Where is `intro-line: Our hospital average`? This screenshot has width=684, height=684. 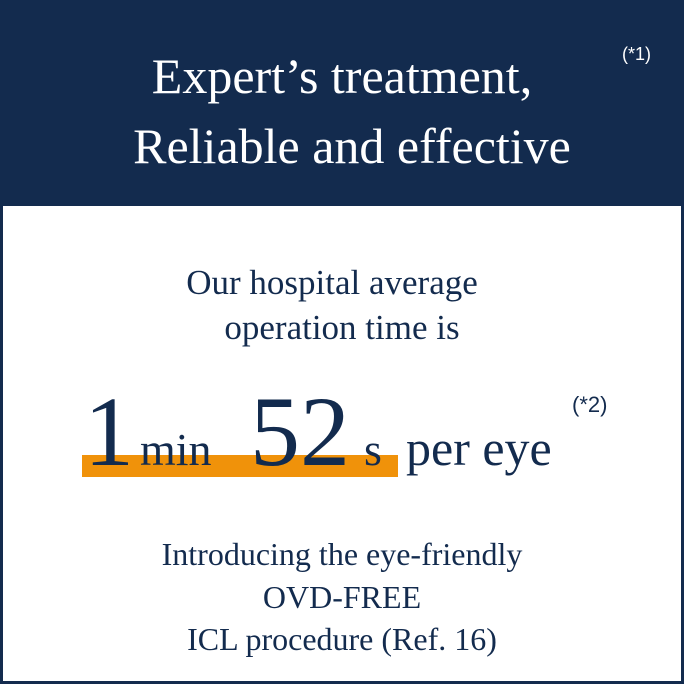 intro-line: Our hospital average is located at coordinates (332, 282).